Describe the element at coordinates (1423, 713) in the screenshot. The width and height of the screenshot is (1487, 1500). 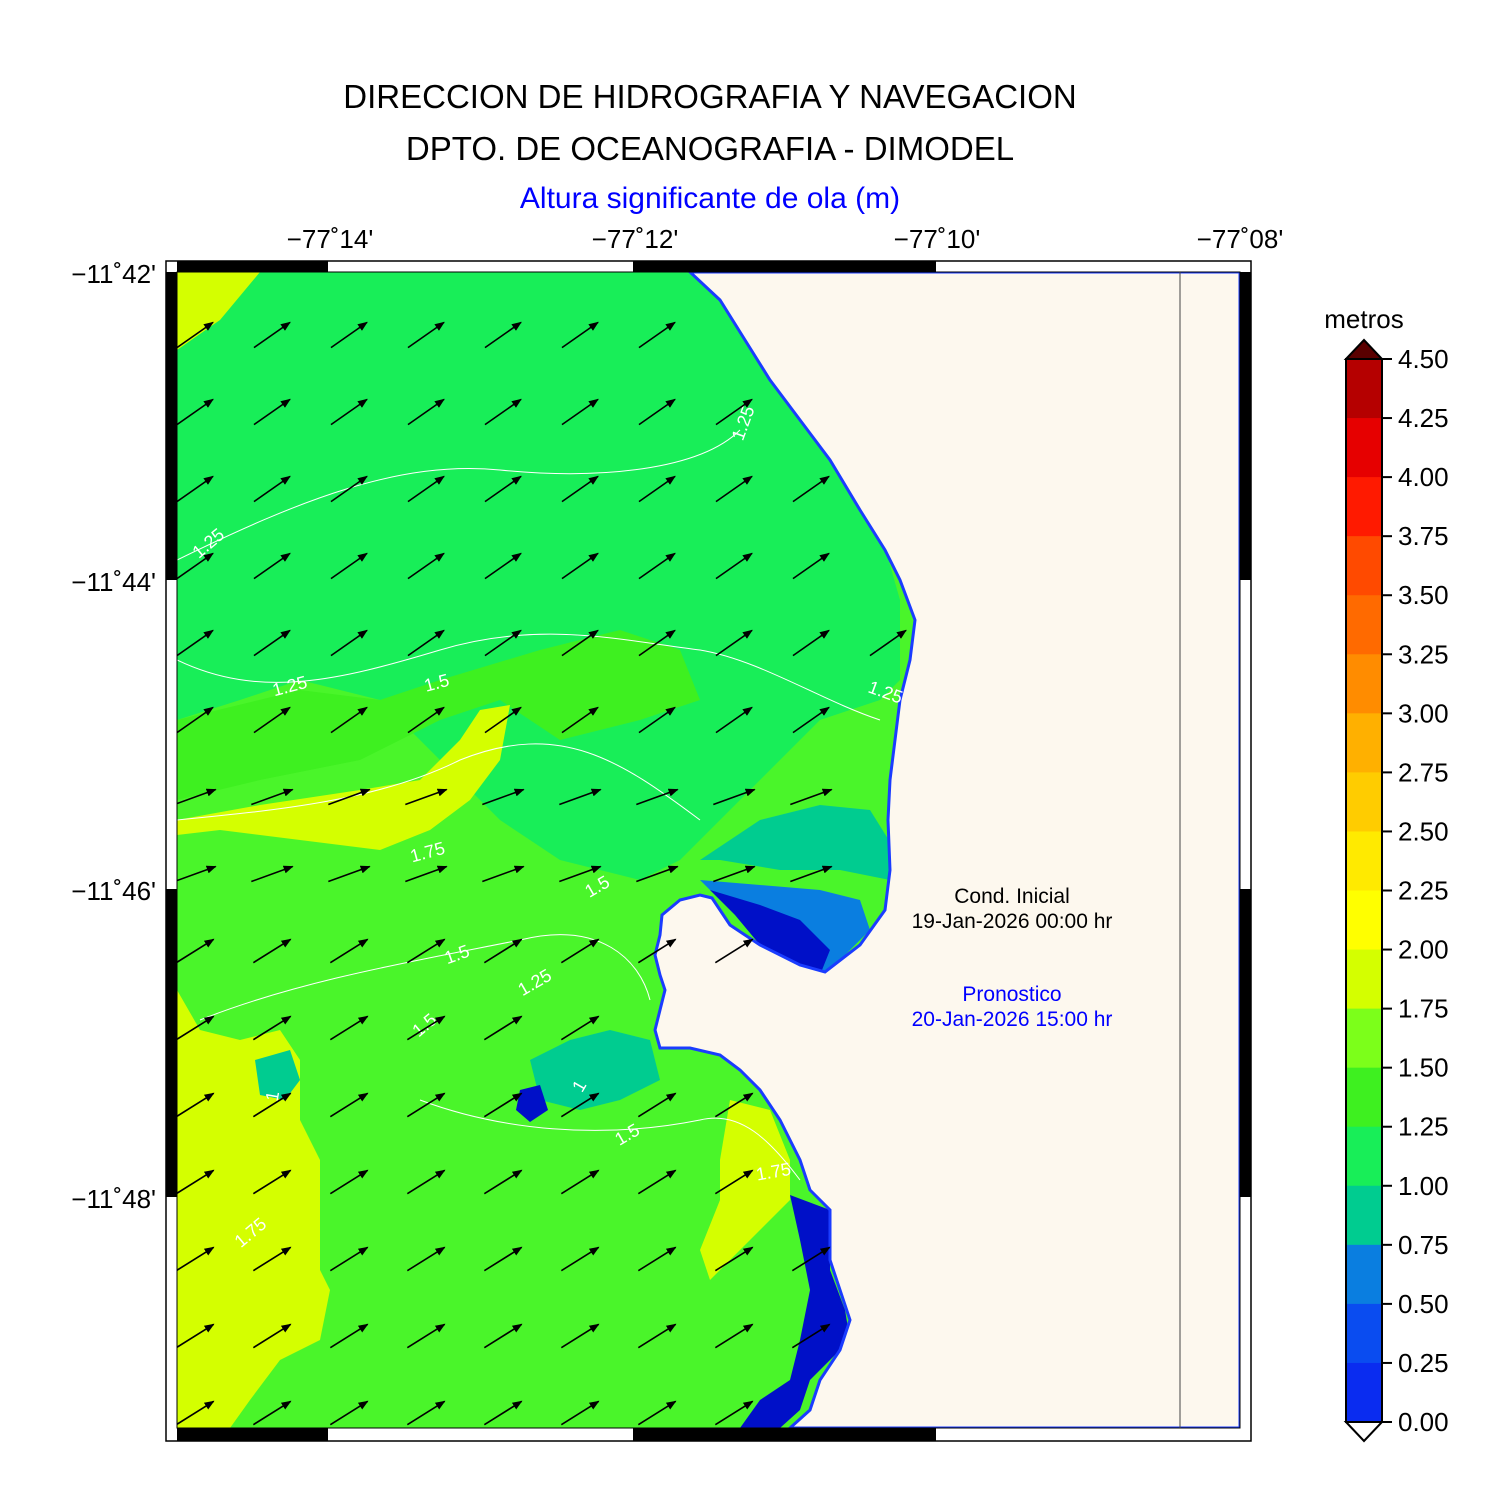
I see `colorbar-label: 3.00` at that location.